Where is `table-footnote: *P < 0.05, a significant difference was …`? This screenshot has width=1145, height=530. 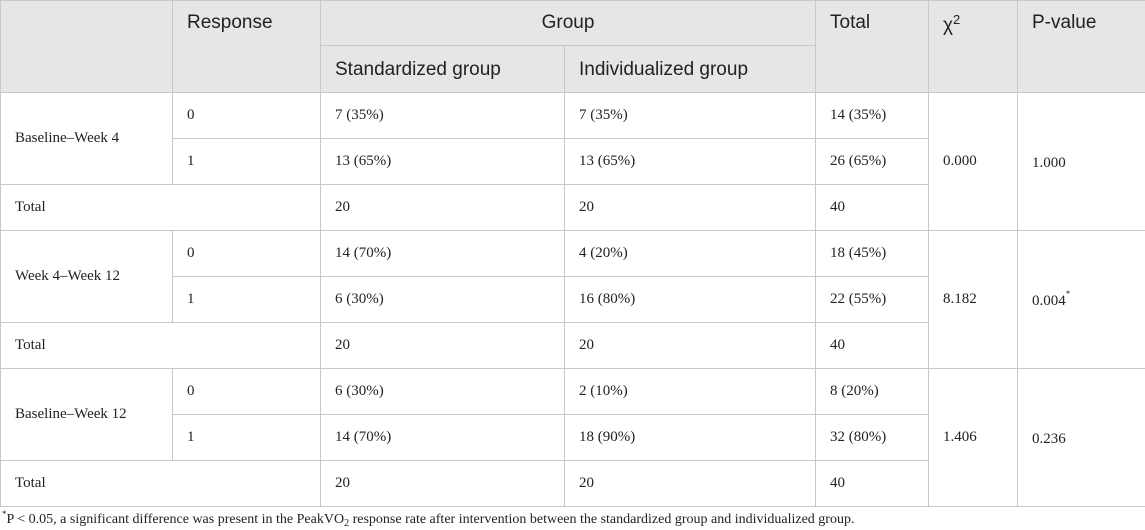 table-footnote: *P < 0.05, a significant difference was … is located at coordinates (572, 519).